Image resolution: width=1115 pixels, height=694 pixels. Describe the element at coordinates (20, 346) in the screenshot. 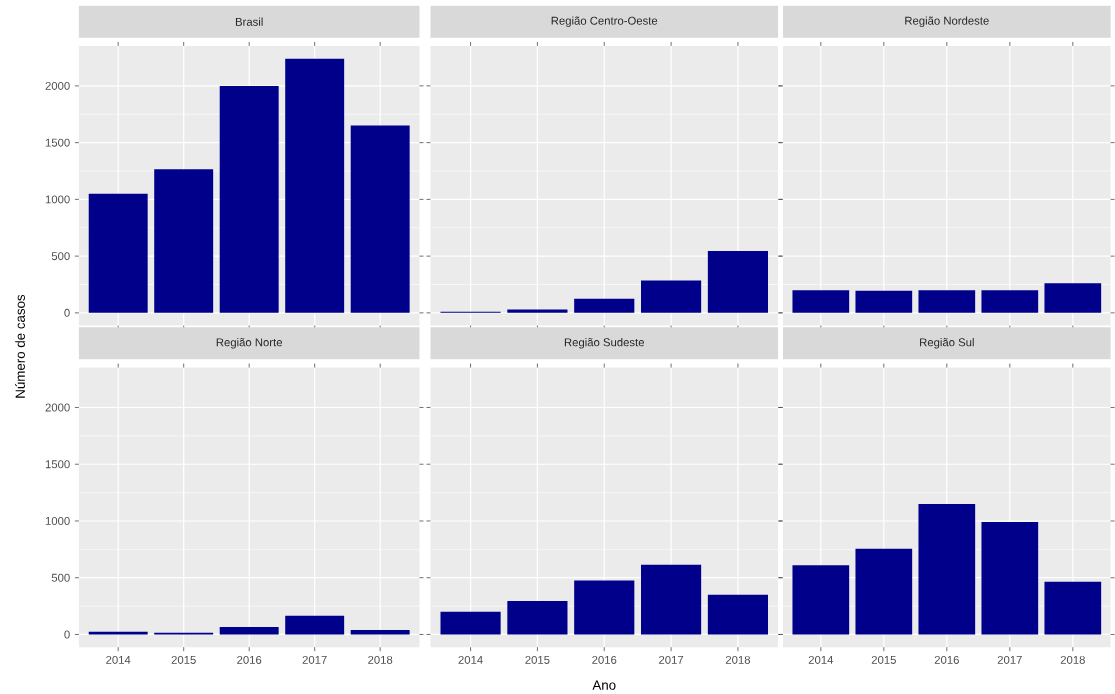

I see `y-axis-title: Número de casos` at that location.